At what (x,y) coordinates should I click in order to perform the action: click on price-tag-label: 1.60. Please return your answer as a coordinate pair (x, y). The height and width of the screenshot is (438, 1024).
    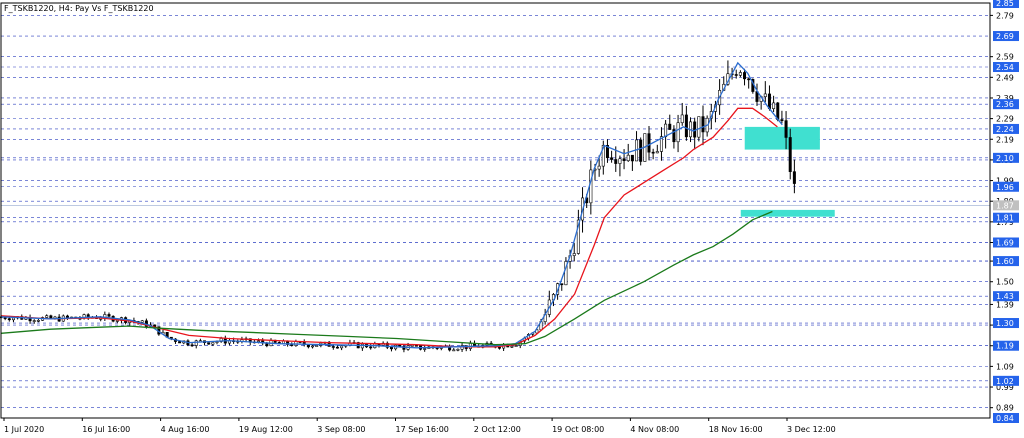
    Looking at the image, I should click on (1005, 261).